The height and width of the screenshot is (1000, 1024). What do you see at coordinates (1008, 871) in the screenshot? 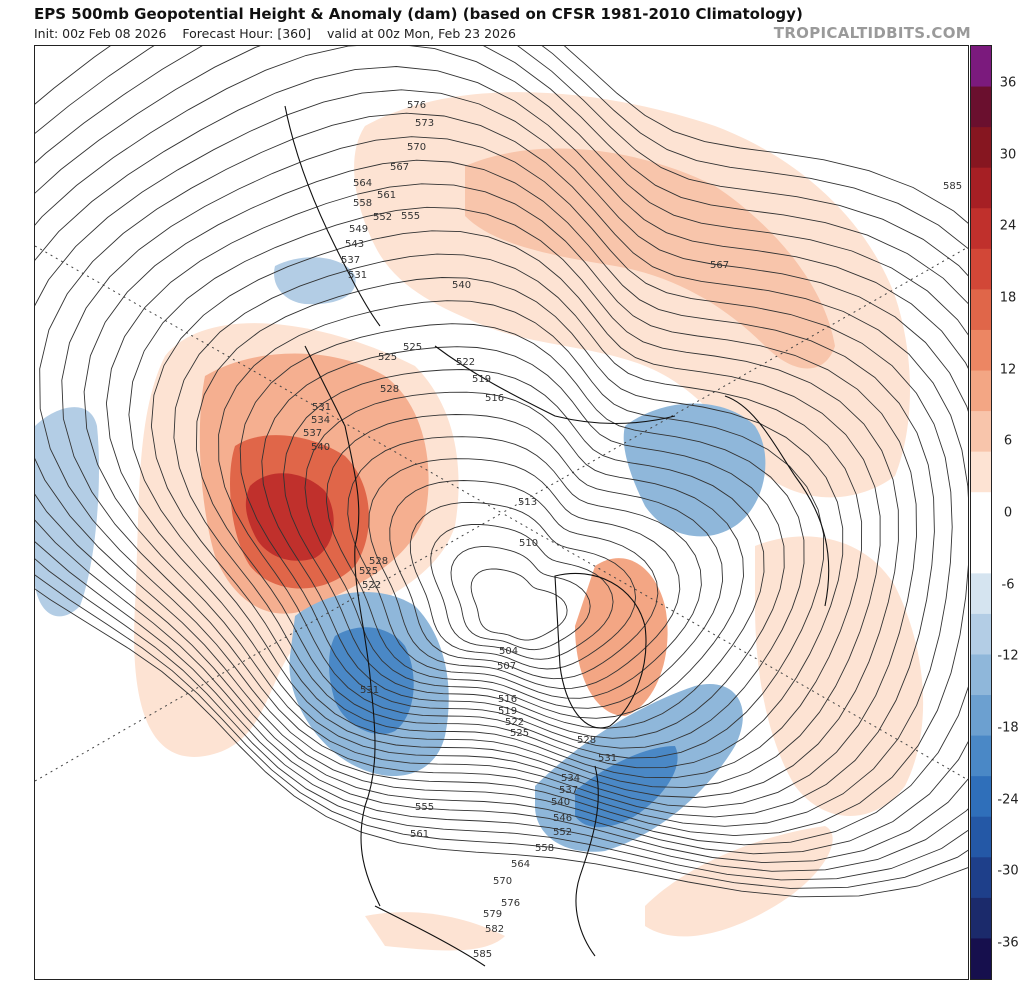
I see `colorbar-tick-label: -30` at bounding box center [1008, 871].